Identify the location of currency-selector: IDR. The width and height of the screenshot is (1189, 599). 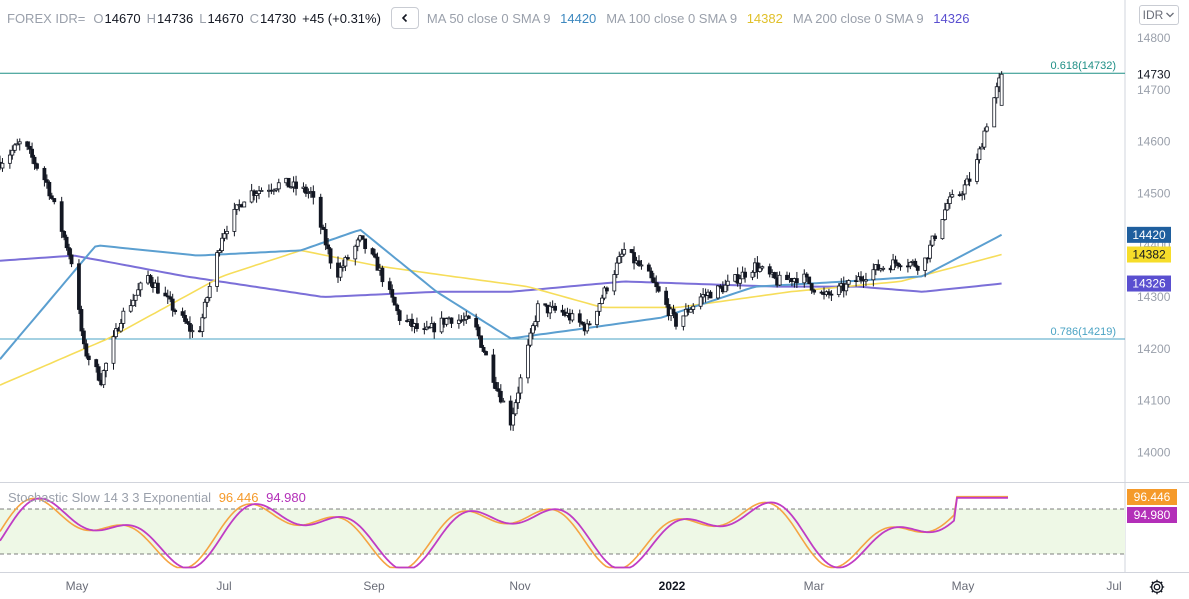
(1159, 15).